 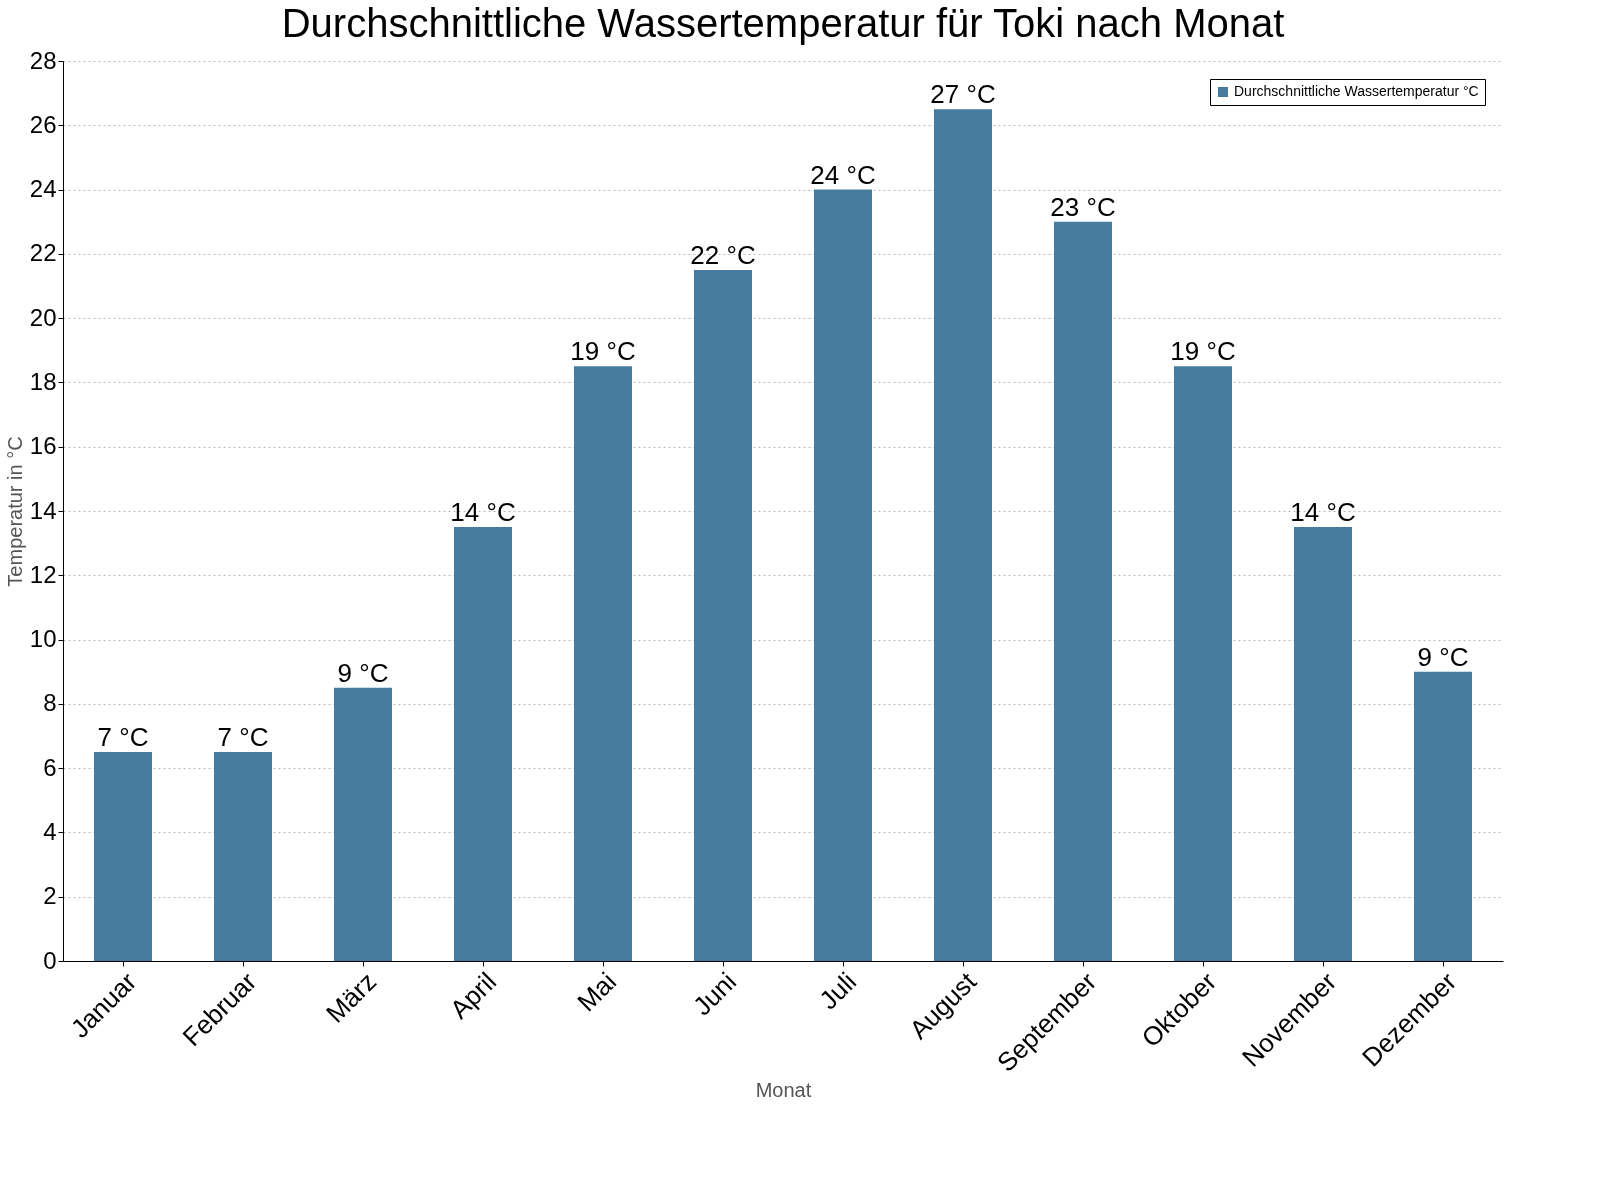 I want to click on y-tick-label: 24, so click(x=43, y=189).